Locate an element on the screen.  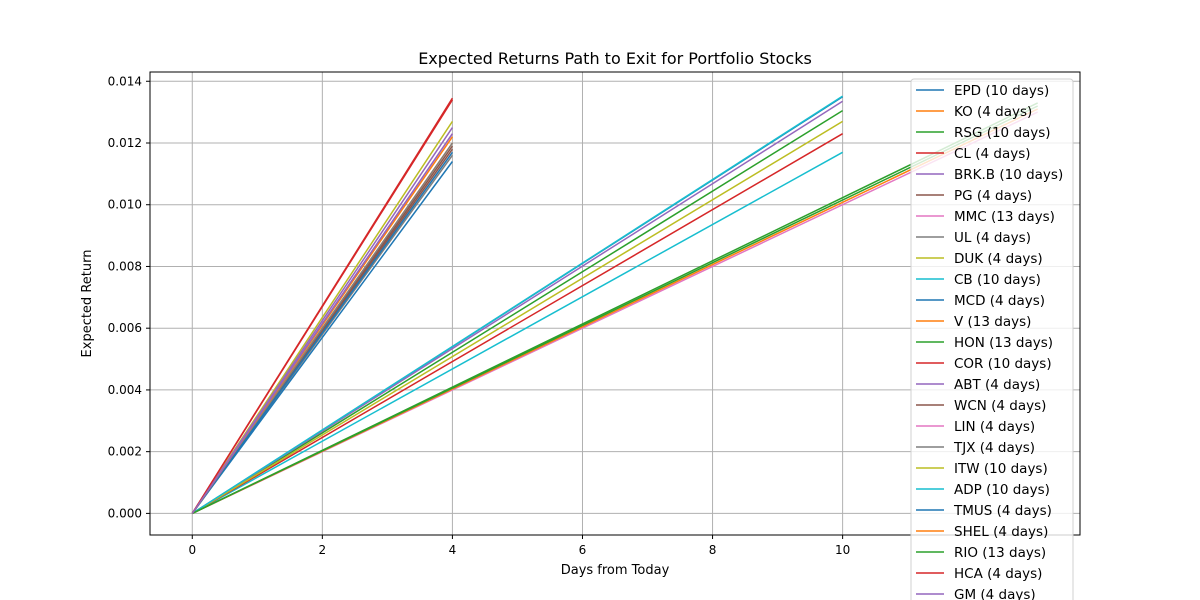
x-tick-label: 10 is located at coordinates (842, 550).